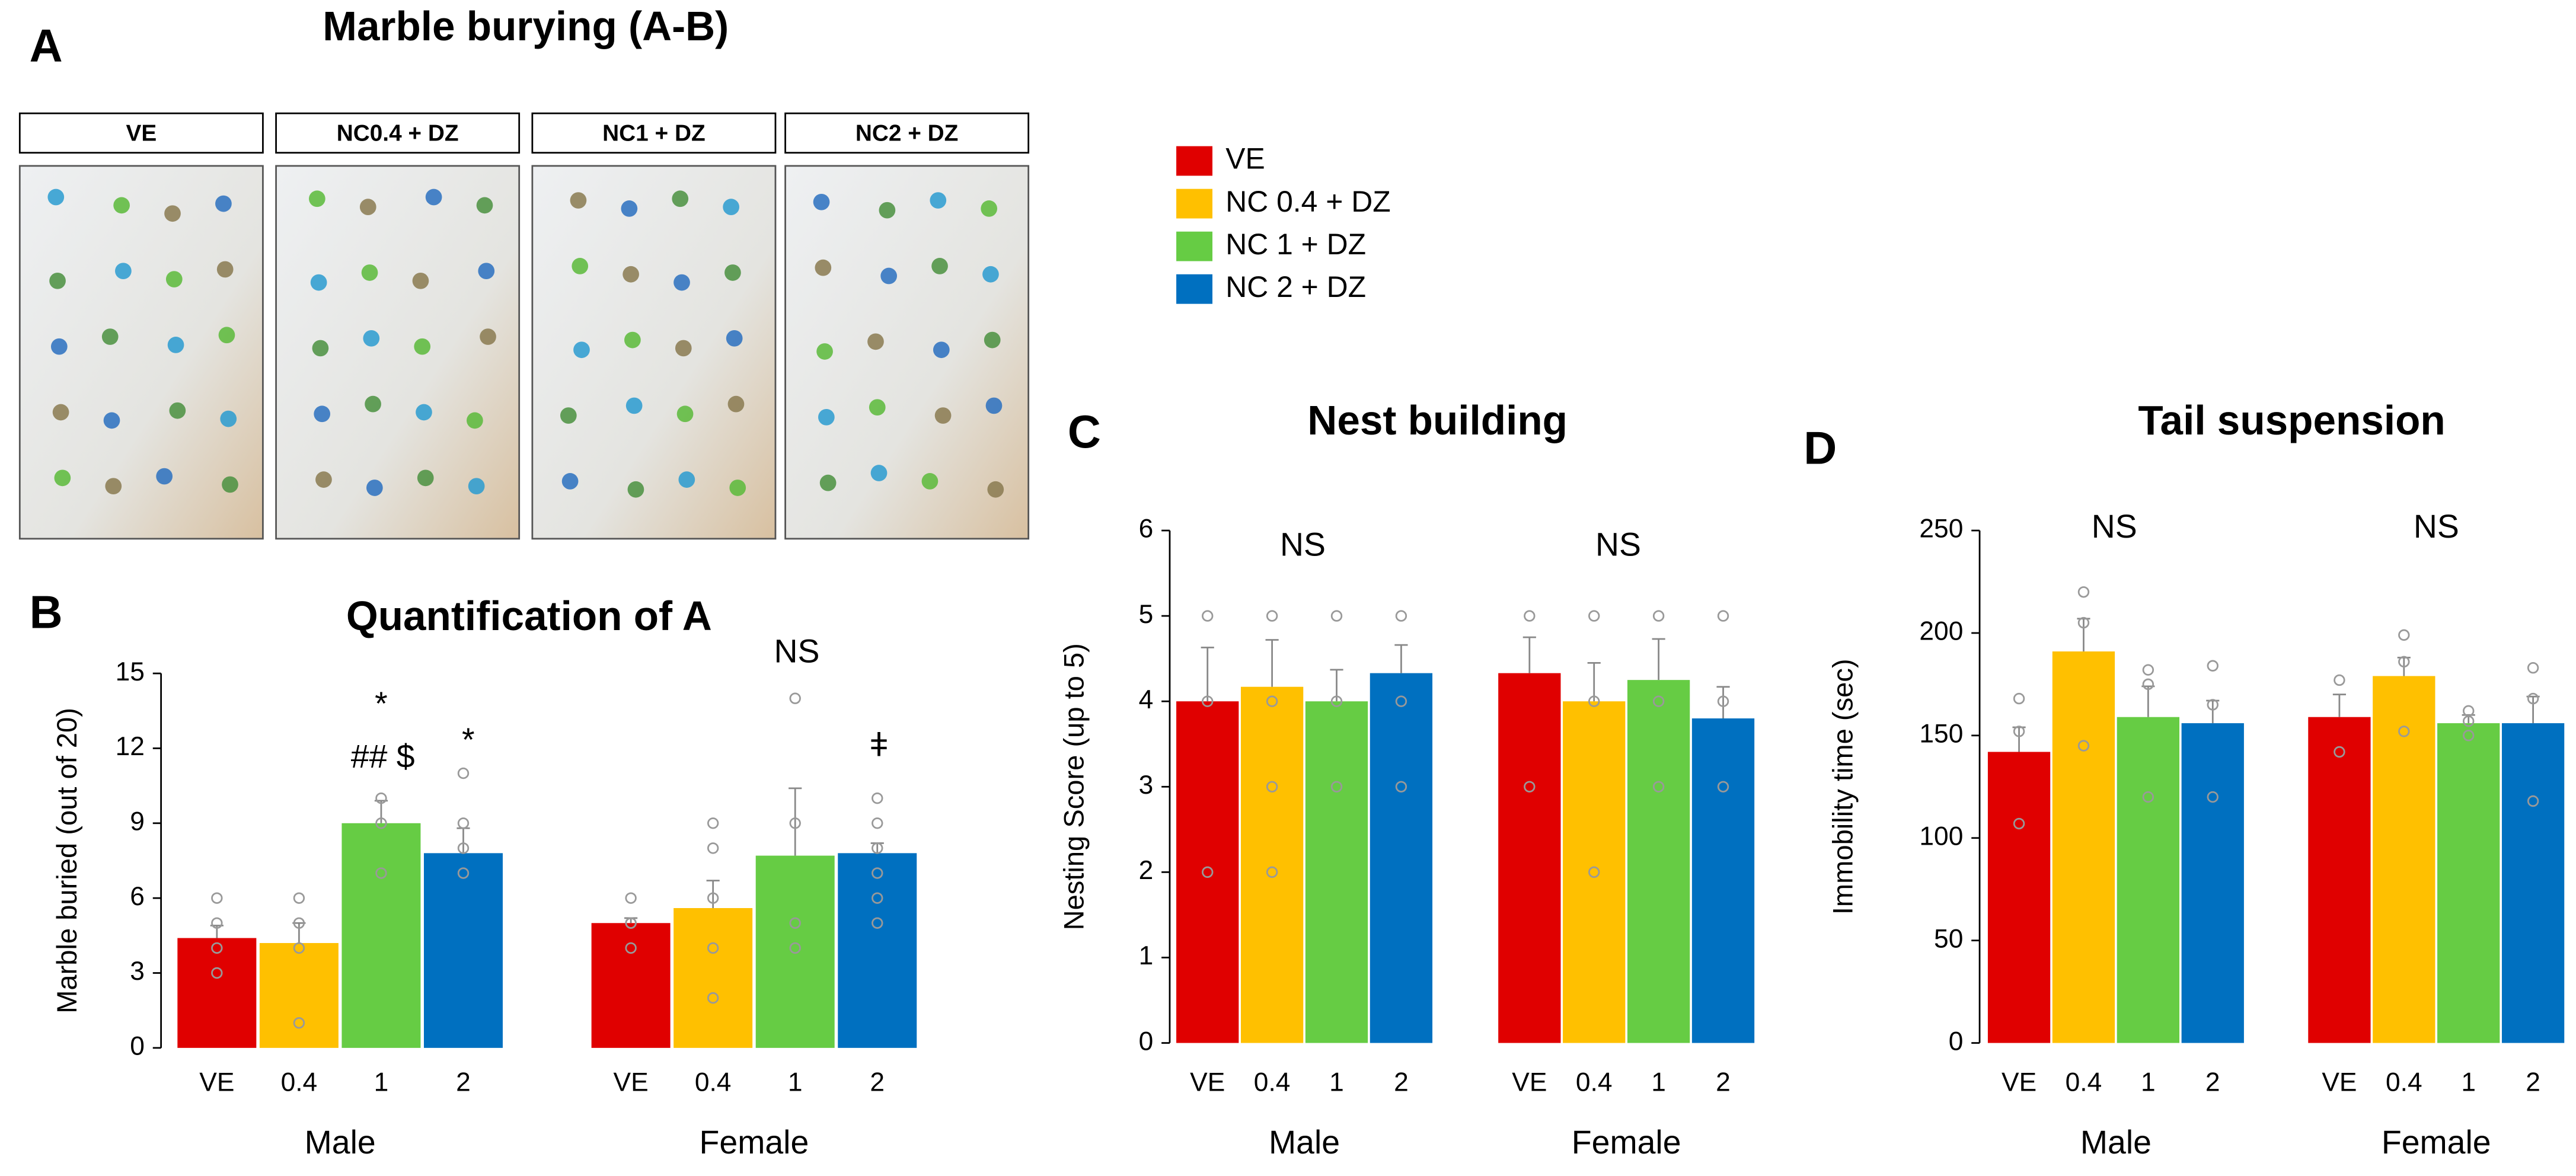 The width and height of the screenshot is (2576, 1176). I want to click on condition-label: VE, so click(141, 133).